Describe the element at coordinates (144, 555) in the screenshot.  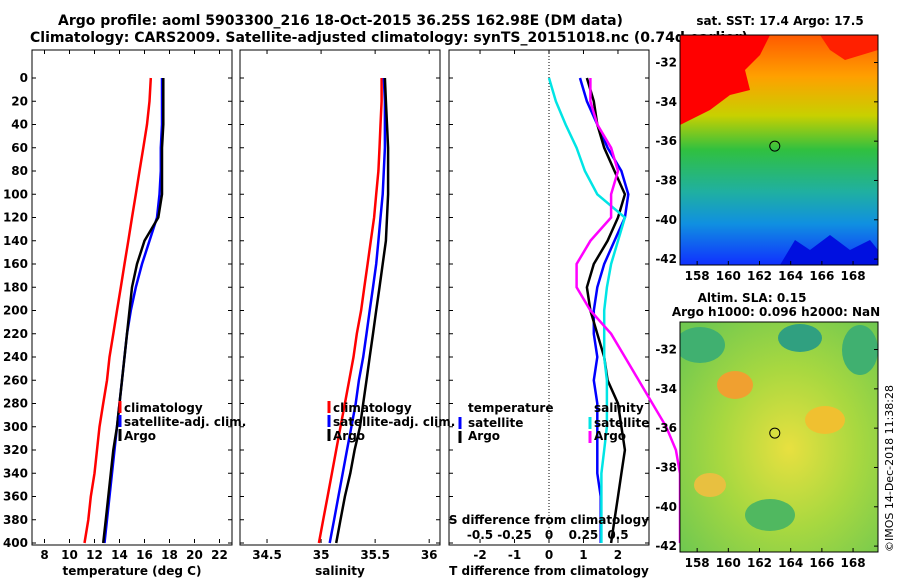
I see `x-tick-label: 16` at that location.